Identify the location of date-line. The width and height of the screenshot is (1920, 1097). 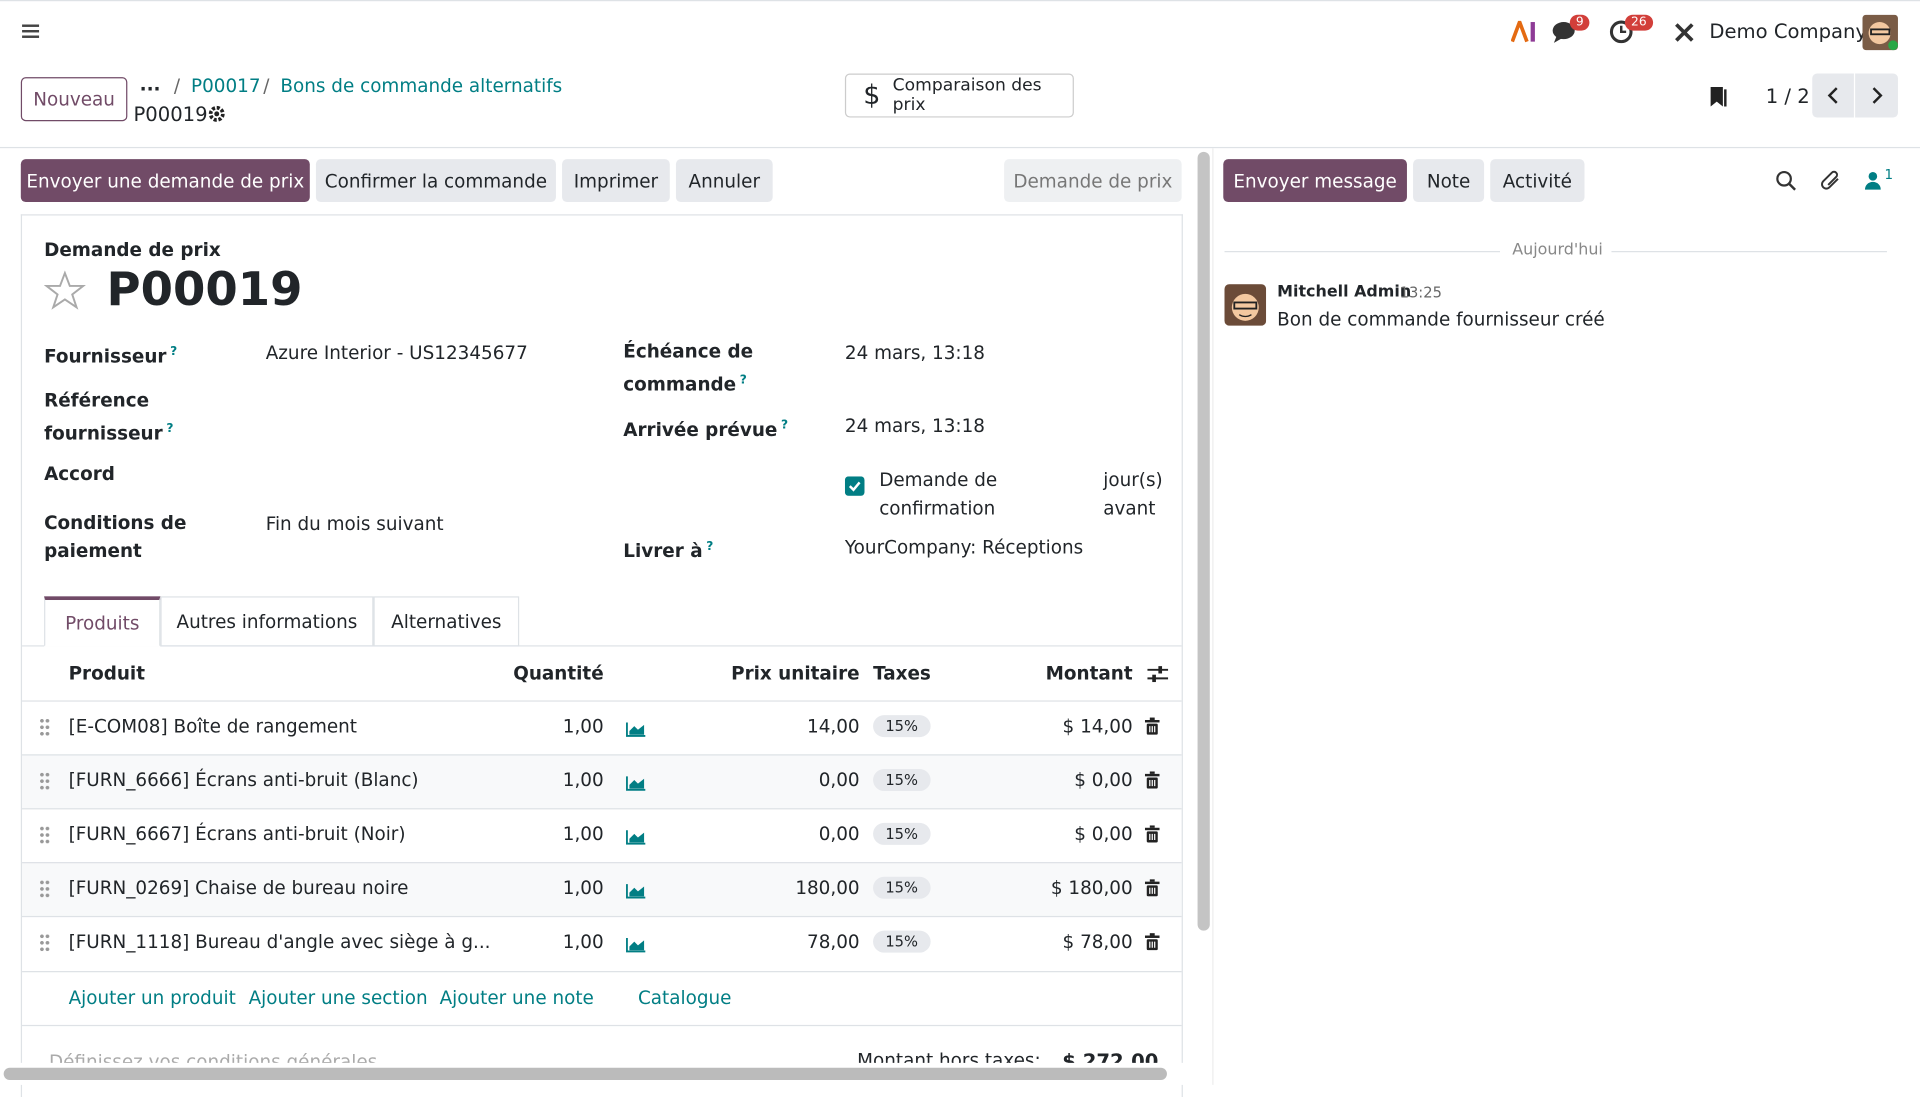
(1362, 252).